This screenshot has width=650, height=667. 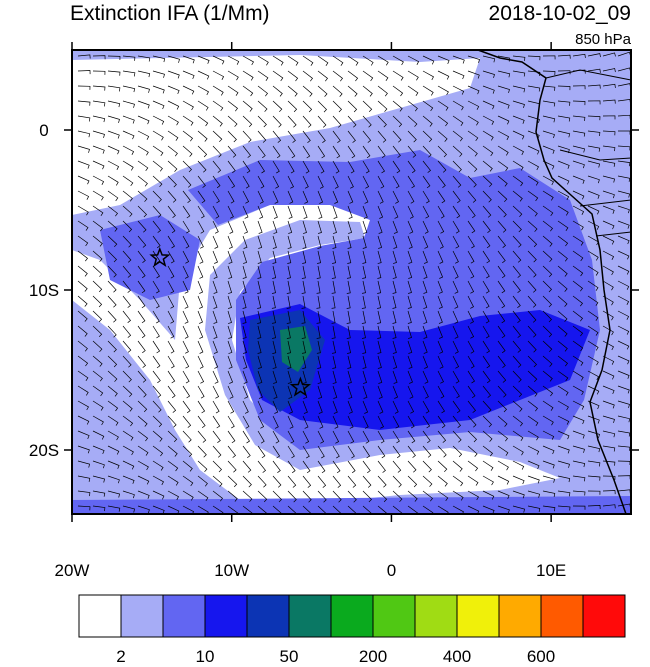 I want to click on colorbar-box, so click(x=100, y=616).